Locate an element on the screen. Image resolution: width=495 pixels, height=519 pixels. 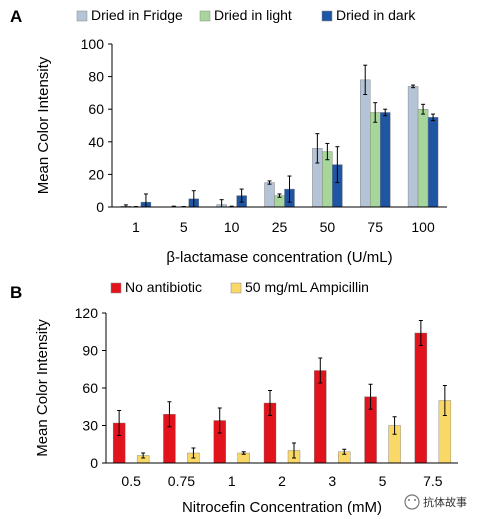
x-tick-label: 25 is located at coordinates (280, 227).